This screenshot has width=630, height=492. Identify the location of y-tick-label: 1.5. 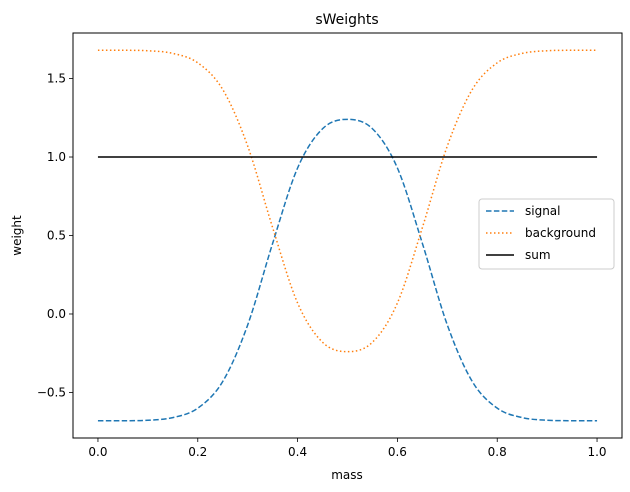
(56, 79).